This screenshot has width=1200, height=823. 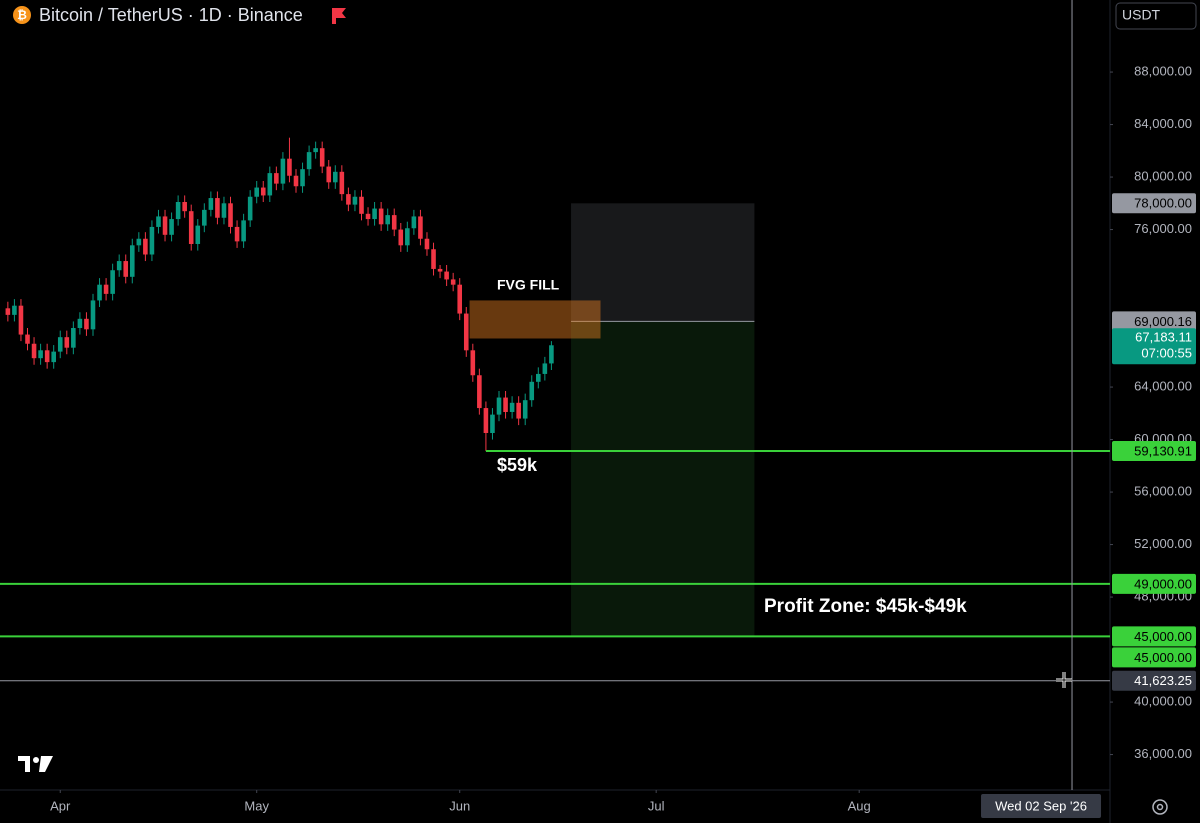 What do you see at coordinates (1166, 353) in the screenshot?
I see `countdown-label: 07:00:55` at bounding box center [1166, 353].